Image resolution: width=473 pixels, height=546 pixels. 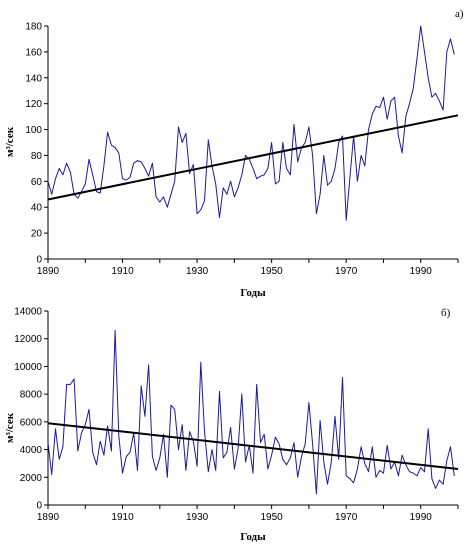 What do you see at coordinates (10, 427) in the screenshot?
I see `chart-b-ylabel: м³/сек` at bounding box center [10, 427].